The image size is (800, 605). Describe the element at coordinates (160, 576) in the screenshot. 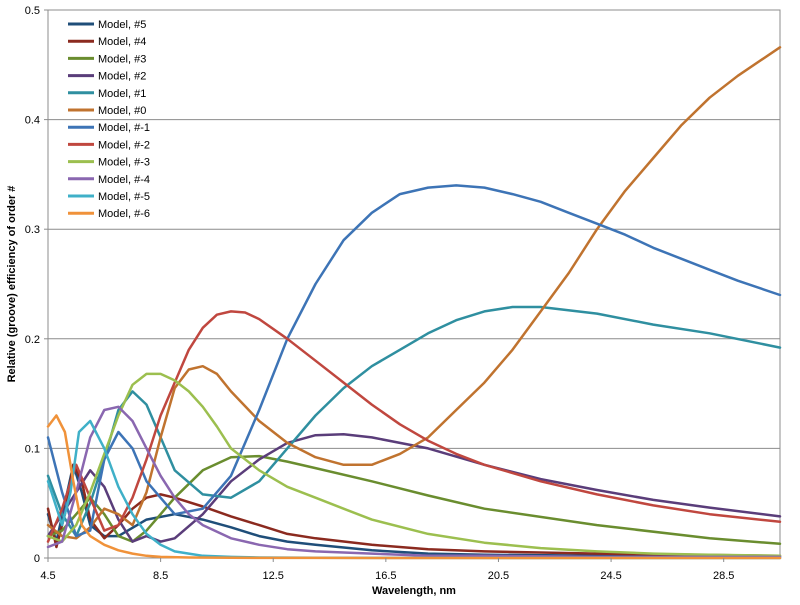

I see `x-tick-label: 8.5` at that location.